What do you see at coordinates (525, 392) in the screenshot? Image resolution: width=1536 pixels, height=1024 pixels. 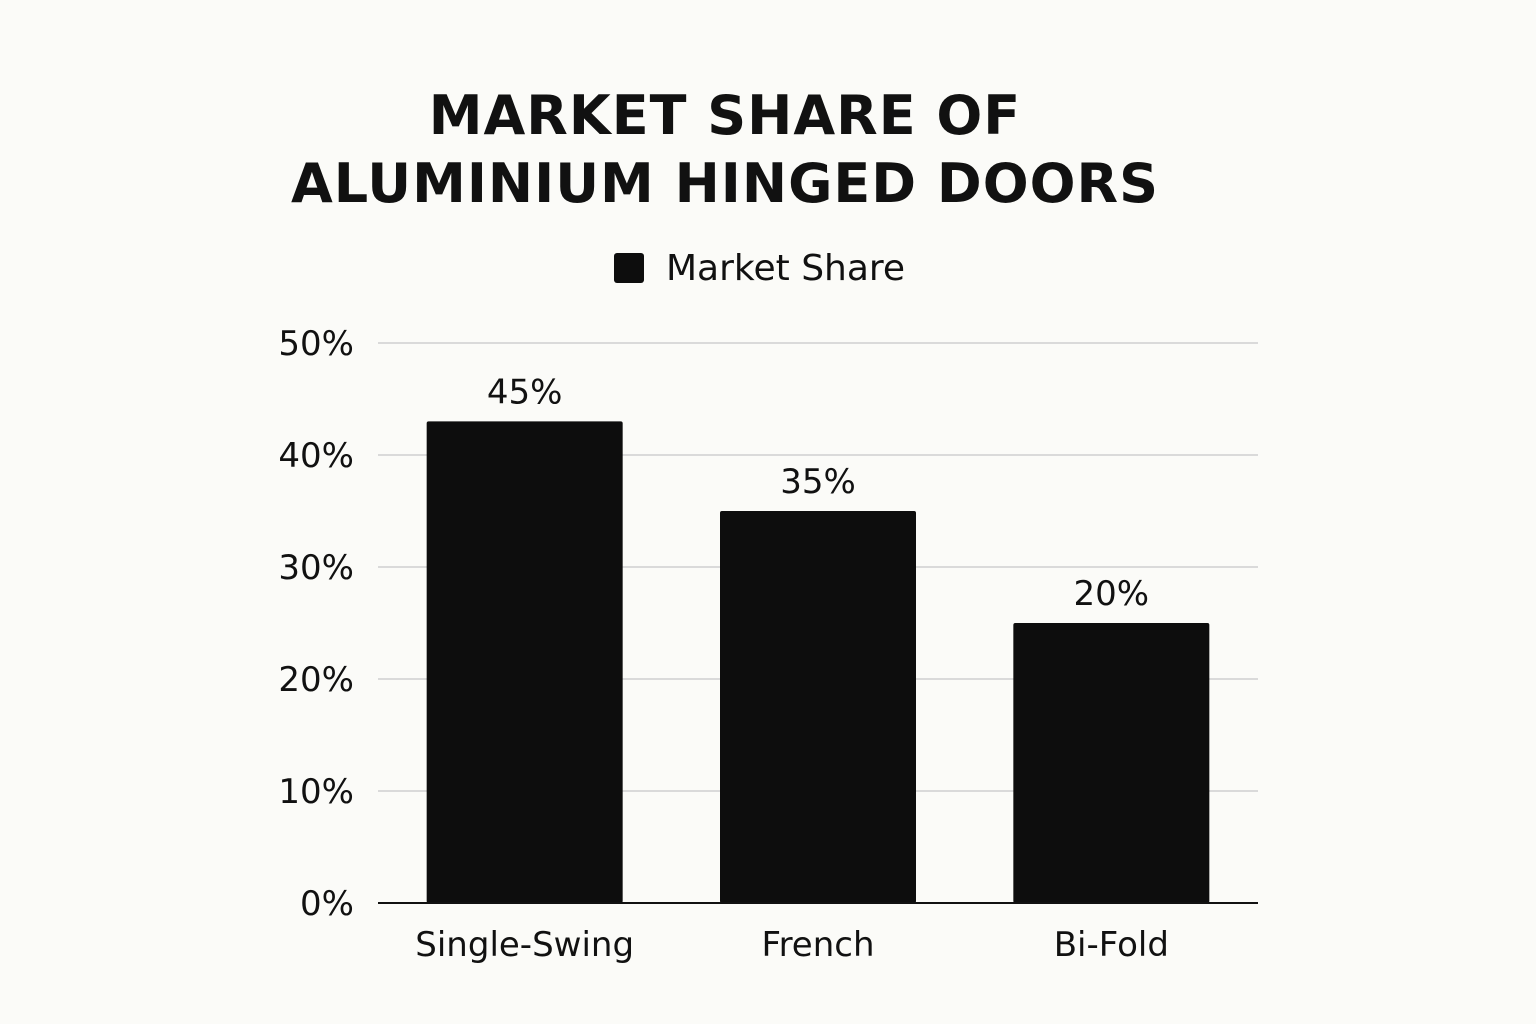 I see `data-label: 45%` at bounding box center [525, 392].